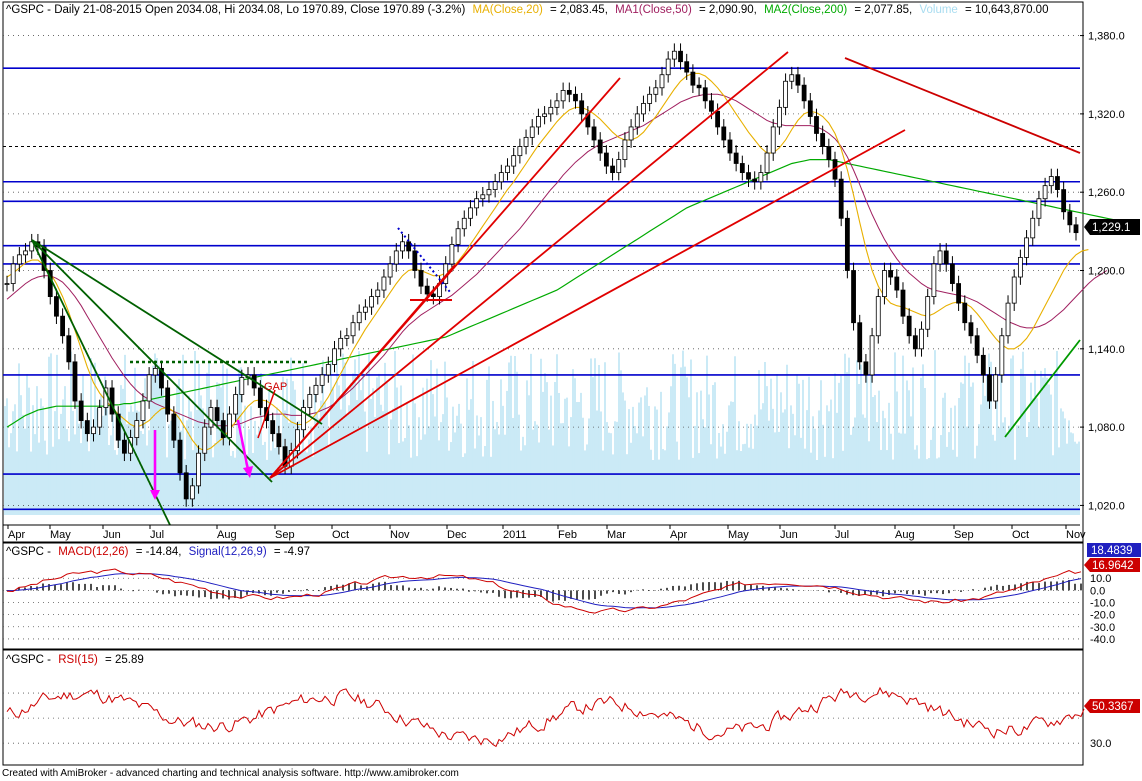  What do you see at coordinates (1106, 115) in the screenshot?
I see `price-tick-label: 1,320.0` at bounding box center [1106, 115].